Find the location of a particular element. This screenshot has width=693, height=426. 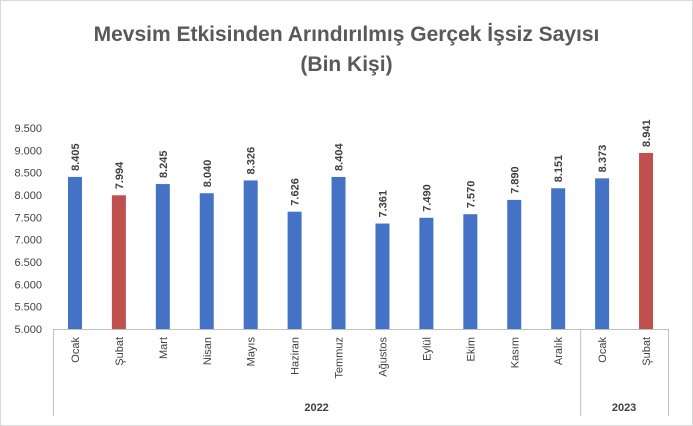

y-tick-label: 7.000 is located at coordinates (28, 241).